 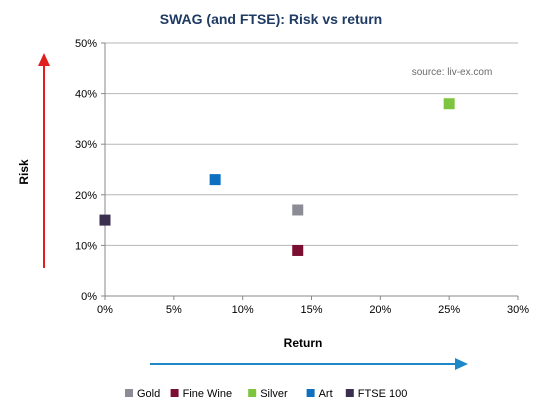 I want to click on risk-arrow, so click(x=44, y=160).